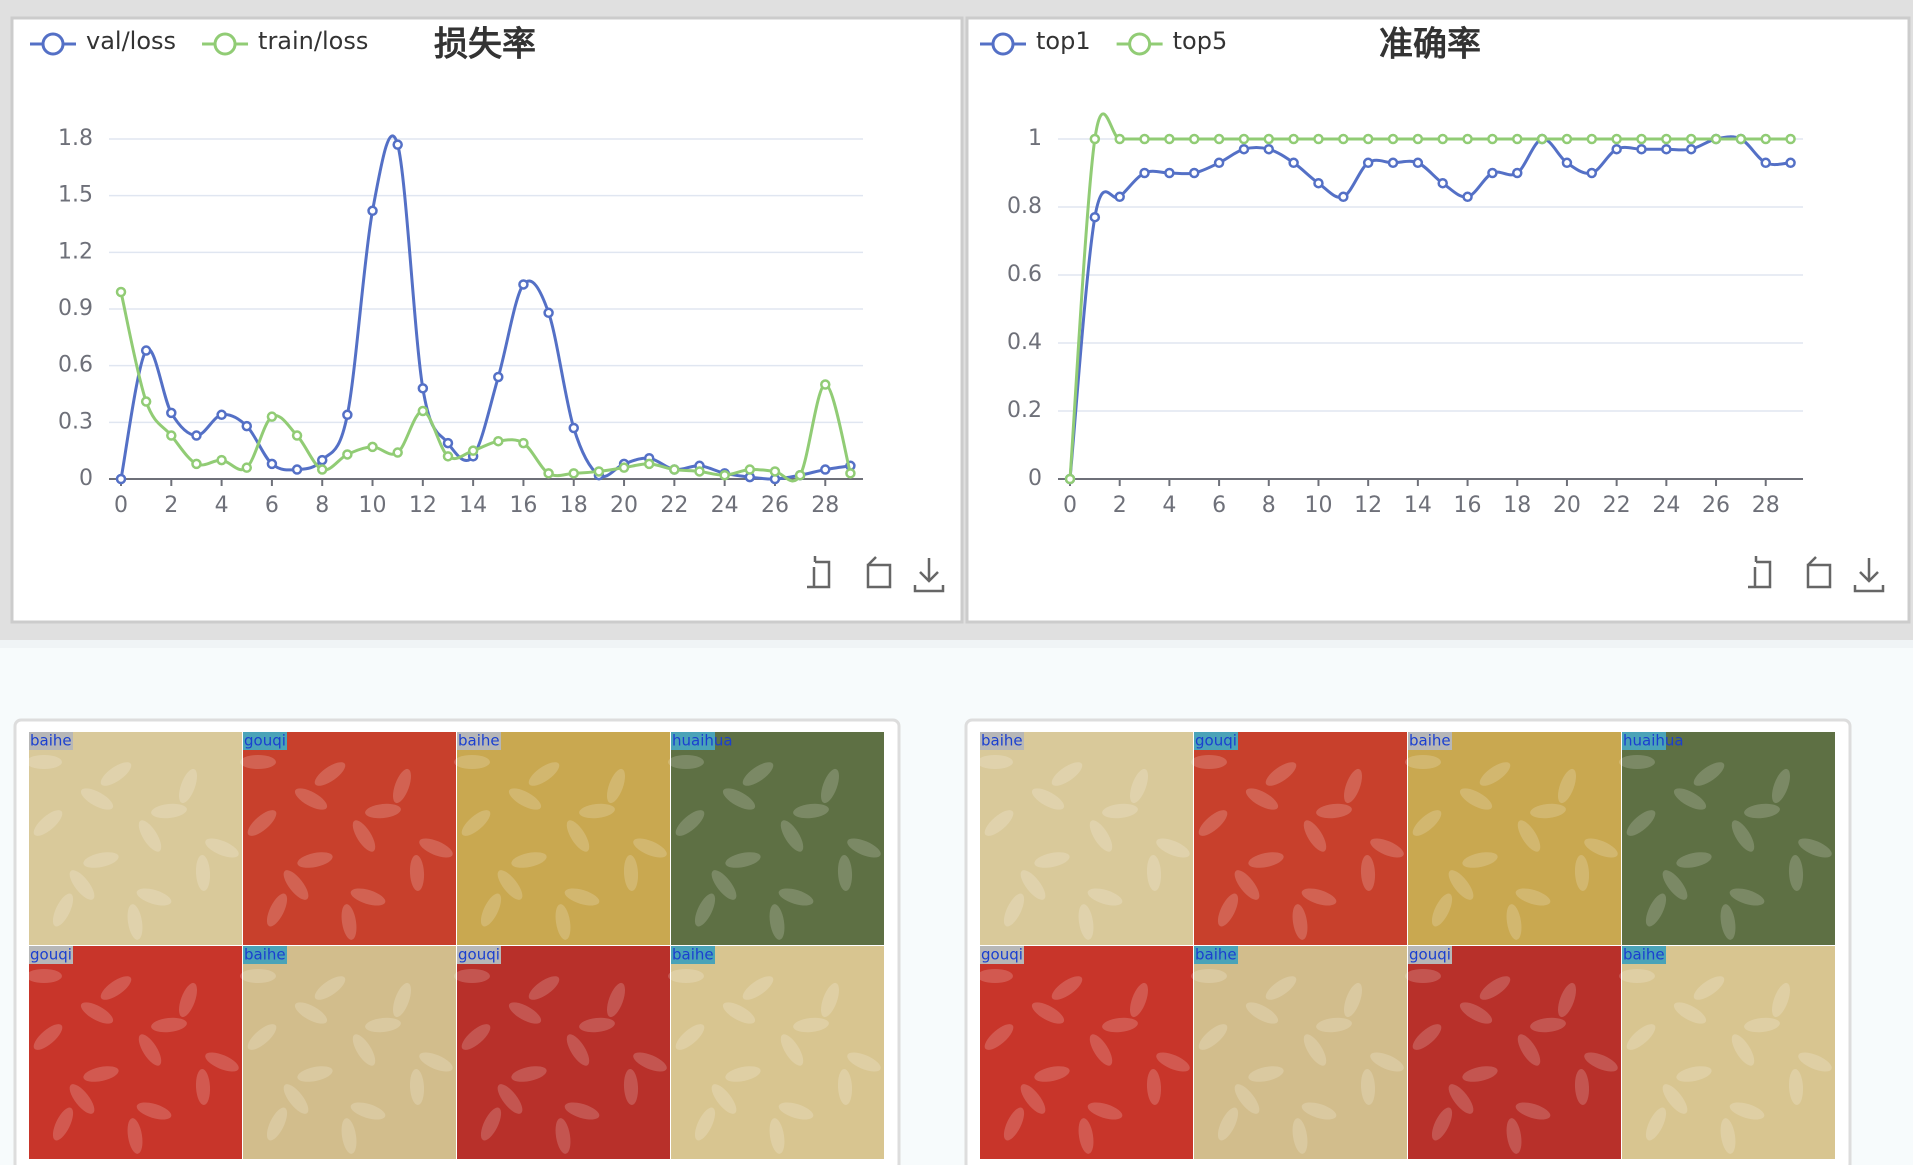 This screenshot has width=1913, height=1165. What do you see at coordinates (1024, 206) in the screenshot?
I see `y-tick-label: 0.8` at bounding box center [1024, 206].